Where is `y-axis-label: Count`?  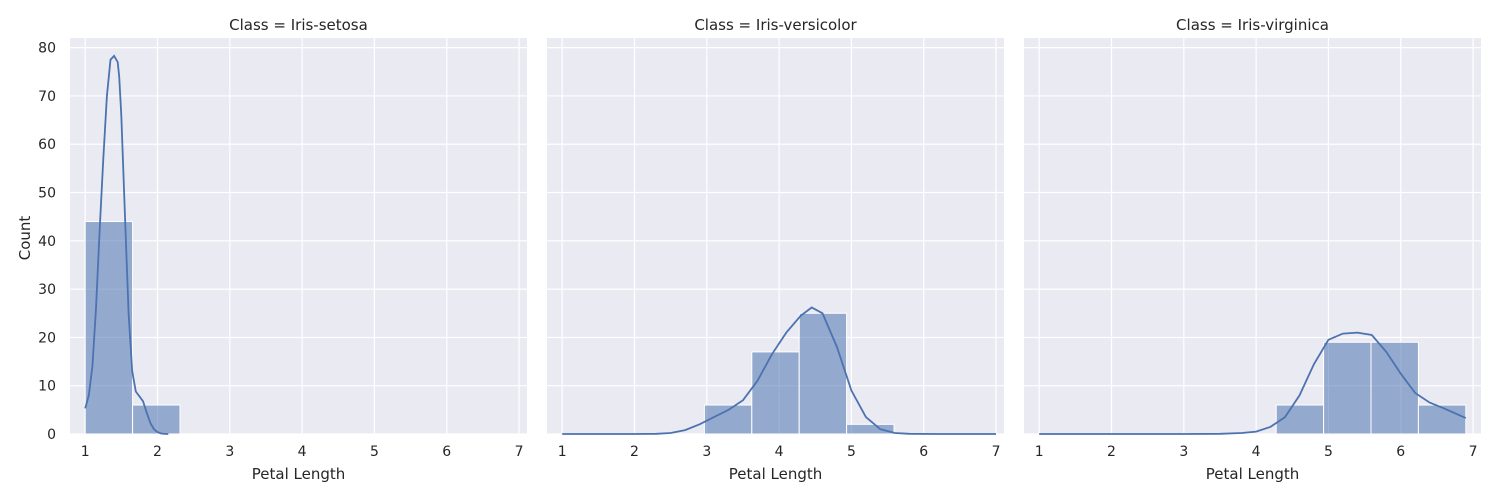 y-axis-label: Count is located at coordinates (25, 238).